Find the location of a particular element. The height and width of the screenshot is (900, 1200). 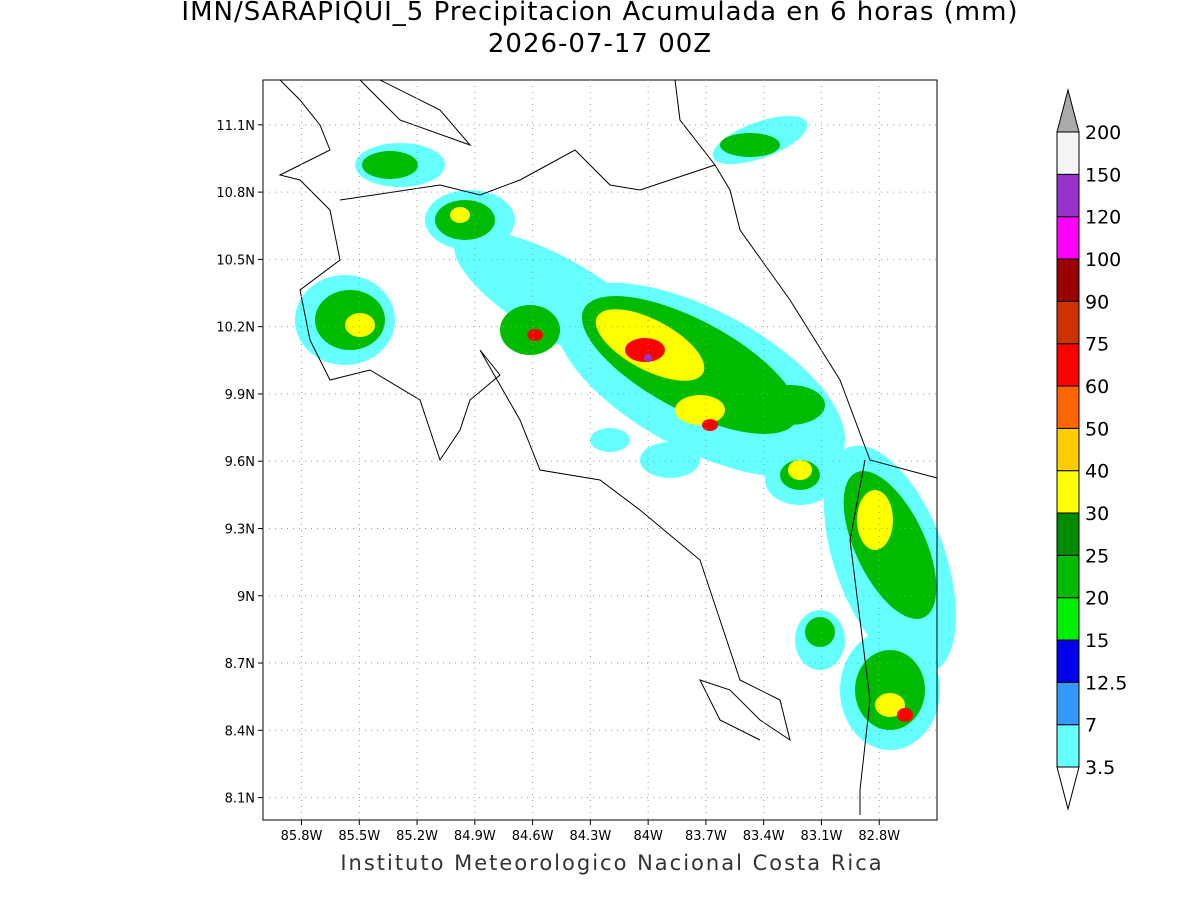

x-tick-label: 85.5W is located at coordinates (359, 836).